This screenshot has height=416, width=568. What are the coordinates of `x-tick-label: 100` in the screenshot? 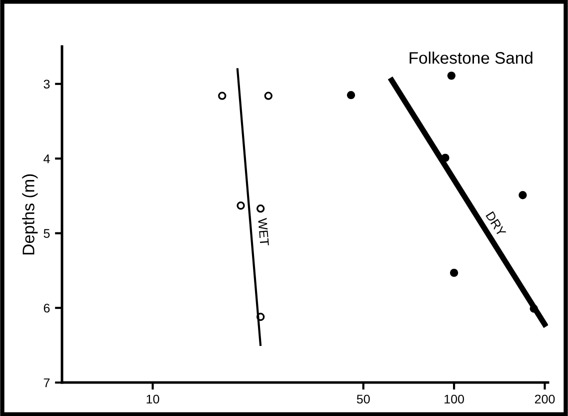 It's located at (454, 399).